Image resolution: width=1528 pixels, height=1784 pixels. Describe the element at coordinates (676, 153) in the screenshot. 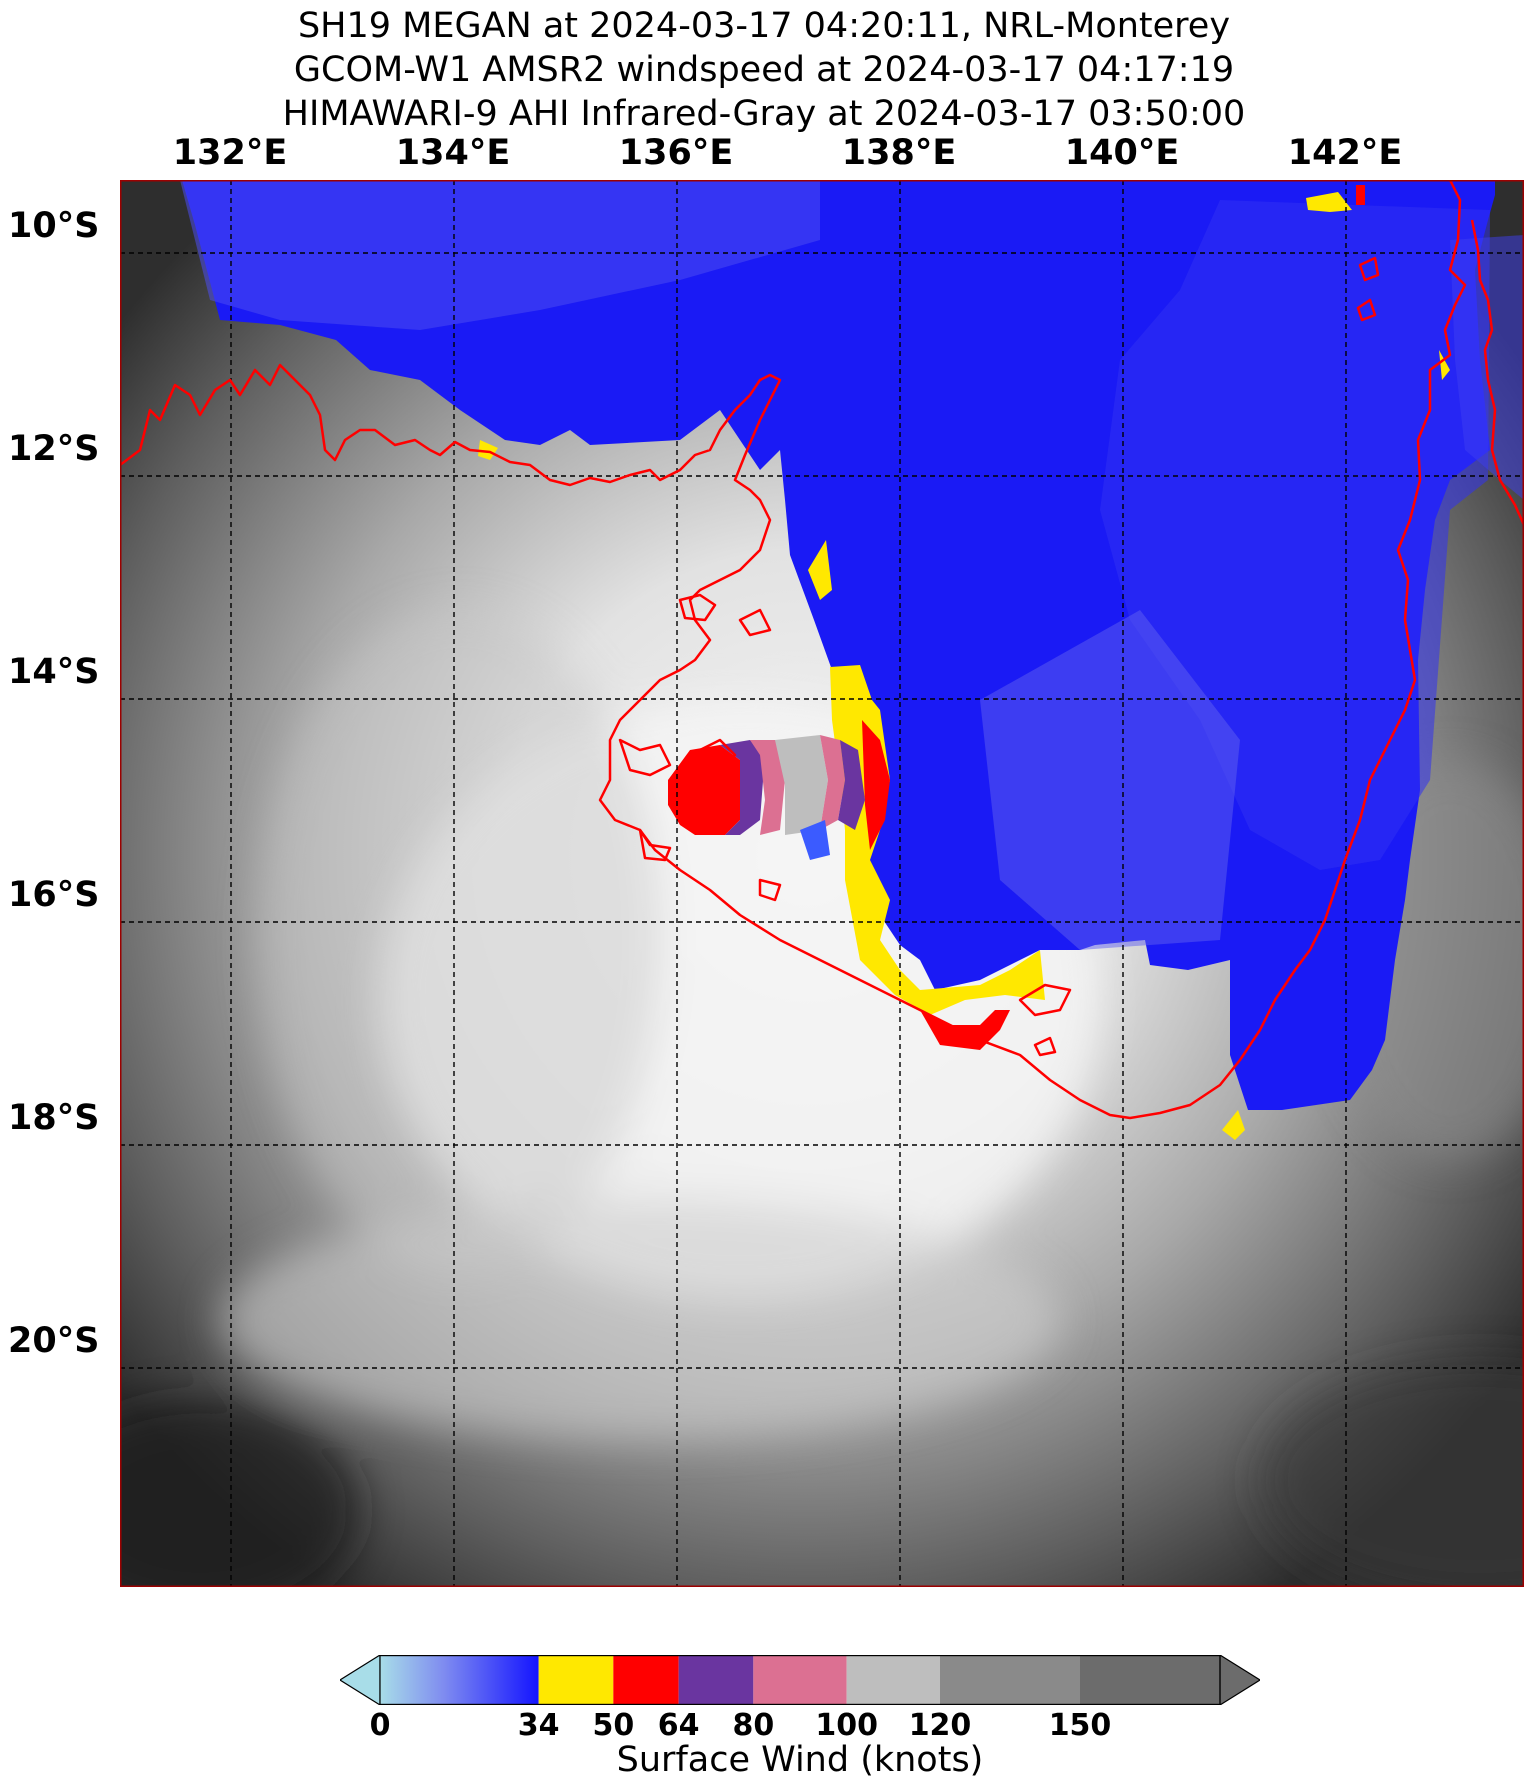

I see `lon-label-136: 136°E` at that location.